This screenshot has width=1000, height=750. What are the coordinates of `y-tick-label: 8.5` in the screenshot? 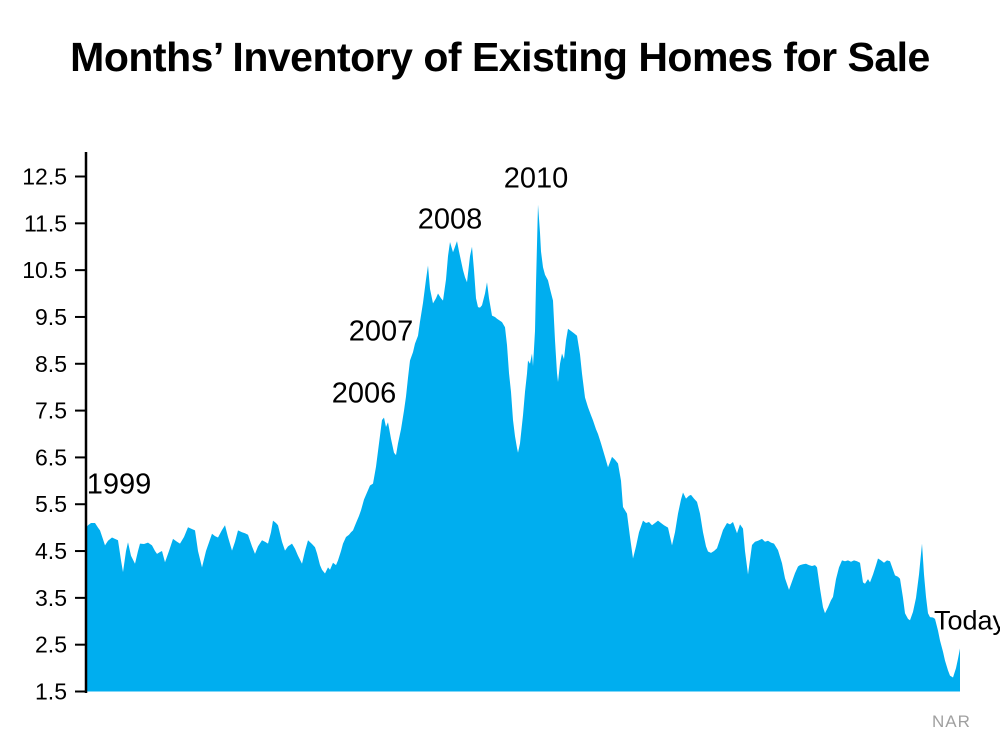 It's located at (51, 364).